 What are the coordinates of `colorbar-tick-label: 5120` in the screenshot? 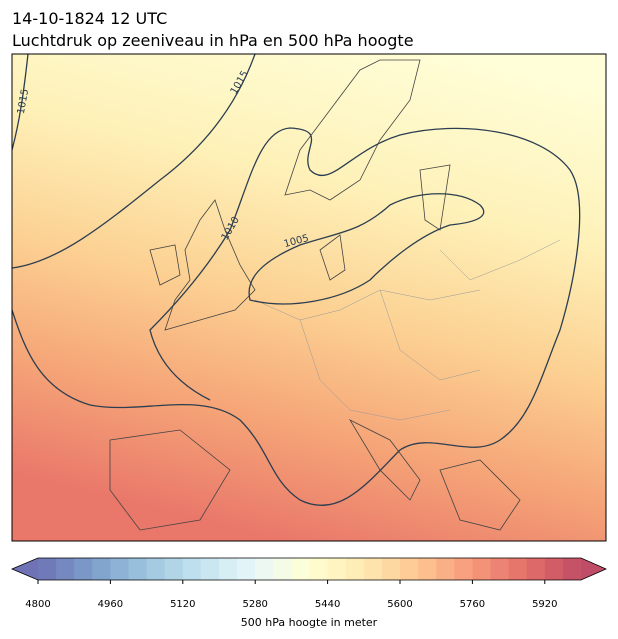 It's located at (182, 604).